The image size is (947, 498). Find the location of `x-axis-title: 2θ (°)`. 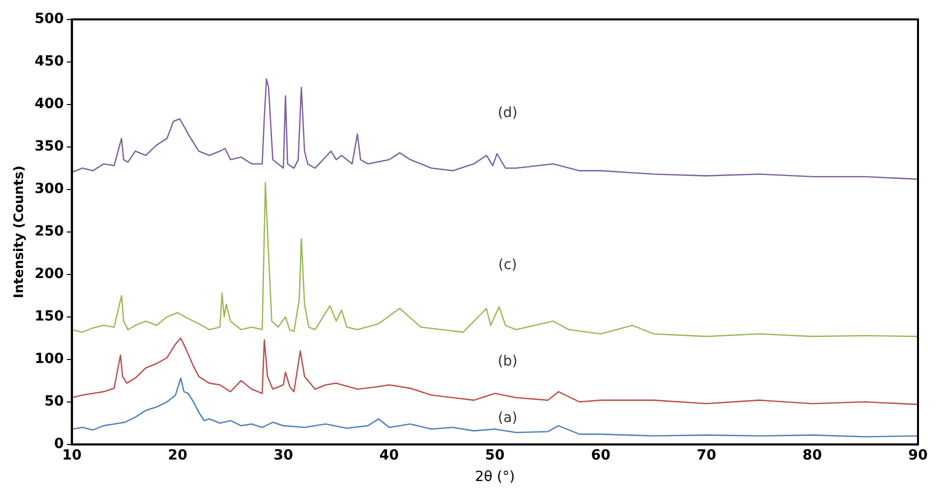

x-axis-title: 2θ (°) is located at coordinates (494, 477).